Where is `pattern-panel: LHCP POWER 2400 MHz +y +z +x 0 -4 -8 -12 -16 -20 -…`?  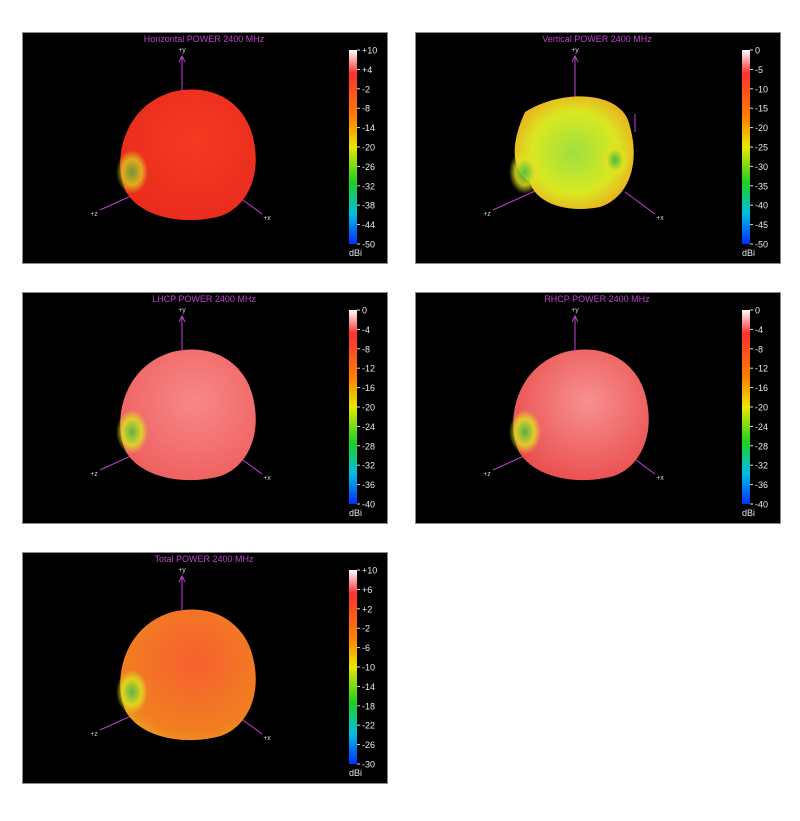
pattern-panel: LHCP POWER 2400 MHz +y +z +x 0 -4 -8 -12 -16 -20 -… is located at coordinates (205, 408).